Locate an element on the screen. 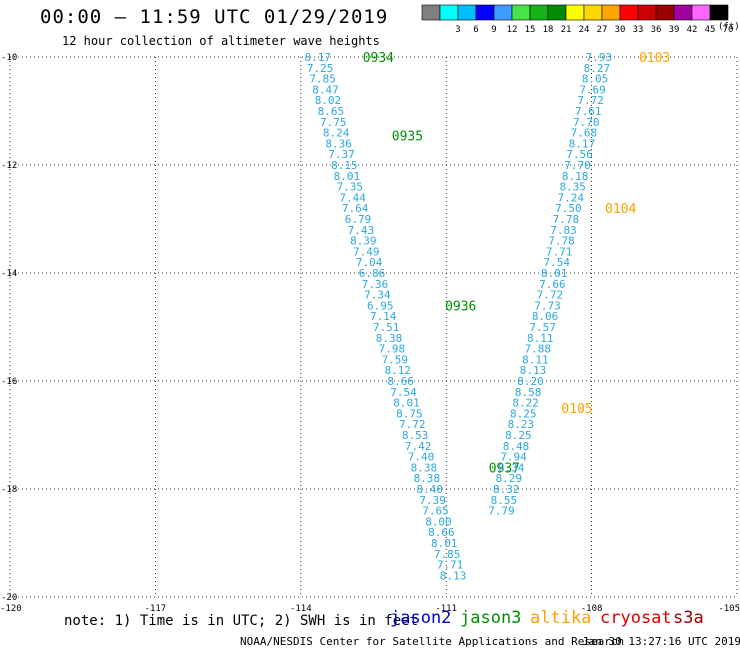  scale-tick-label: 18 is located at coordinates (548, 30).